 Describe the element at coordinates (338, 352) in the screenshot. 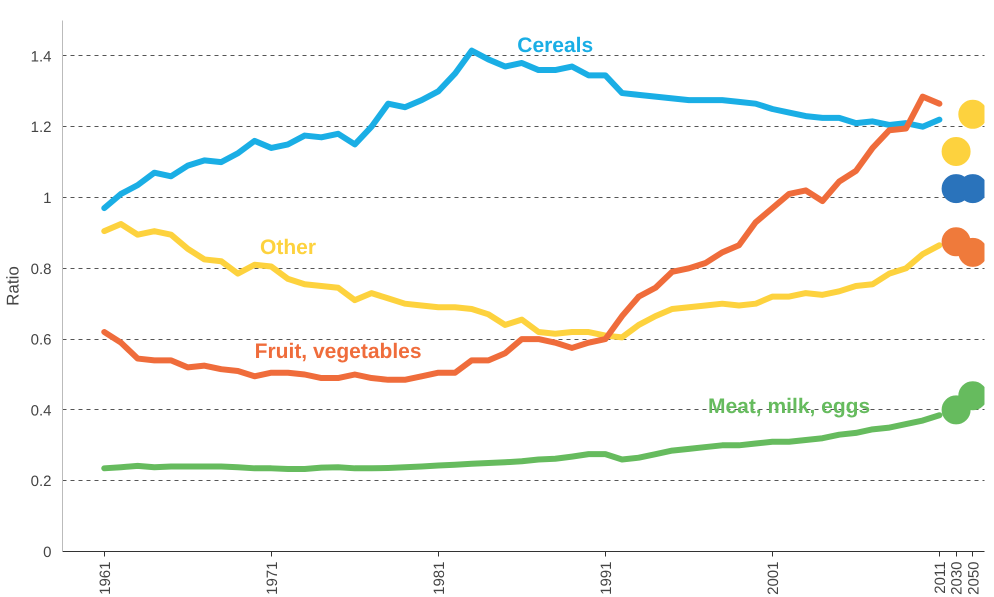

I see `series-label: Fruit, vegetables` at that location.